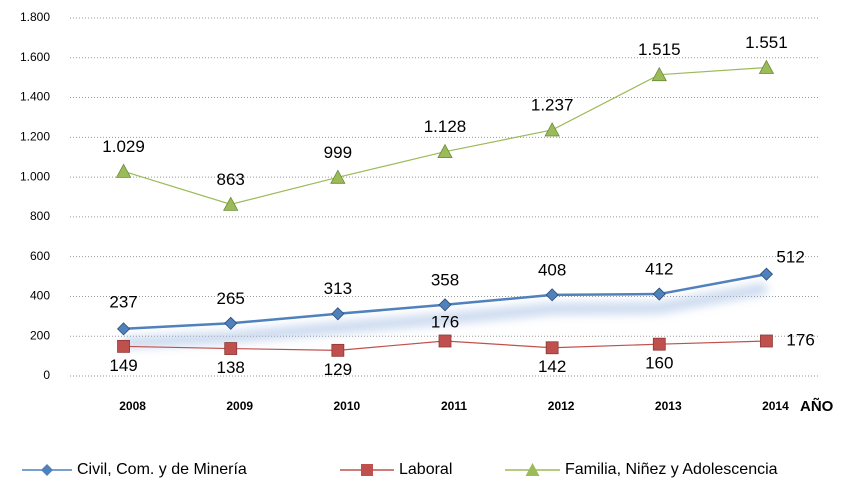 The height and width of the screenshot is (496, 862). Describe the element at coordinates (40, 256) in the screenshot. I see `y-tick-label: 600` at that location.